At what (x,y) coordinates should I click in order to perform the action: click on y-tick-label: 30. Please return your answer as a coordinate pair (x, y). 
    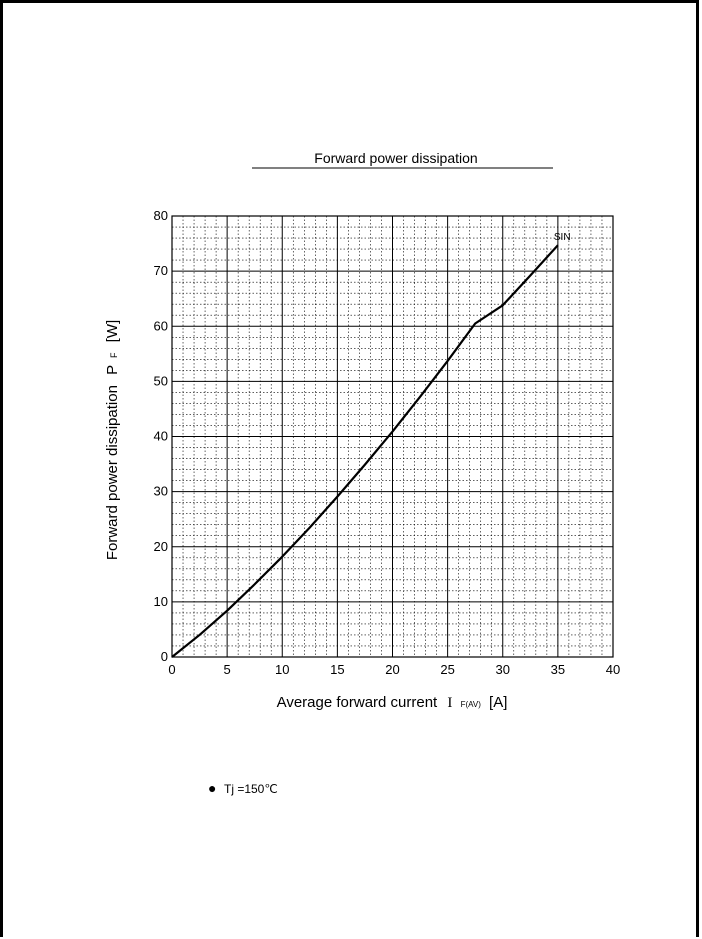
    Looking at the image, I should click on (161, 491).